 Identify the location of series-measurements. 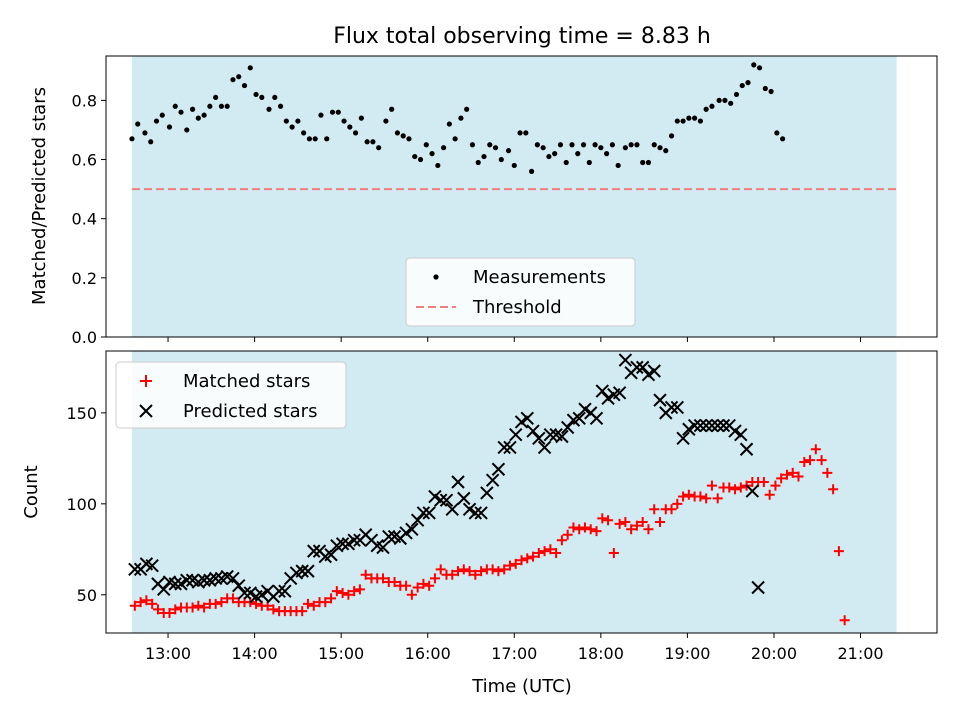
(457, 118).